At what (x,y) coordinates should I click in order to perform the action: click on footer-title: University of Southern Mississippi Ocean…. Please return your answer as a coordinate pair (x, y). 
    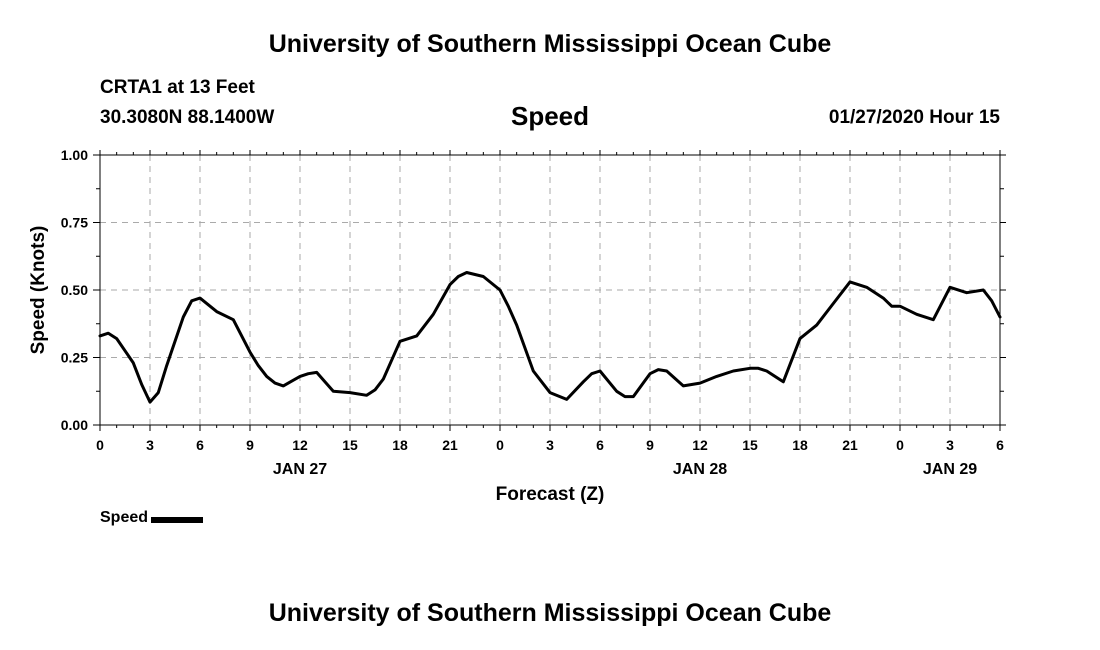
    Looking at the image, I should click on (550, 613).